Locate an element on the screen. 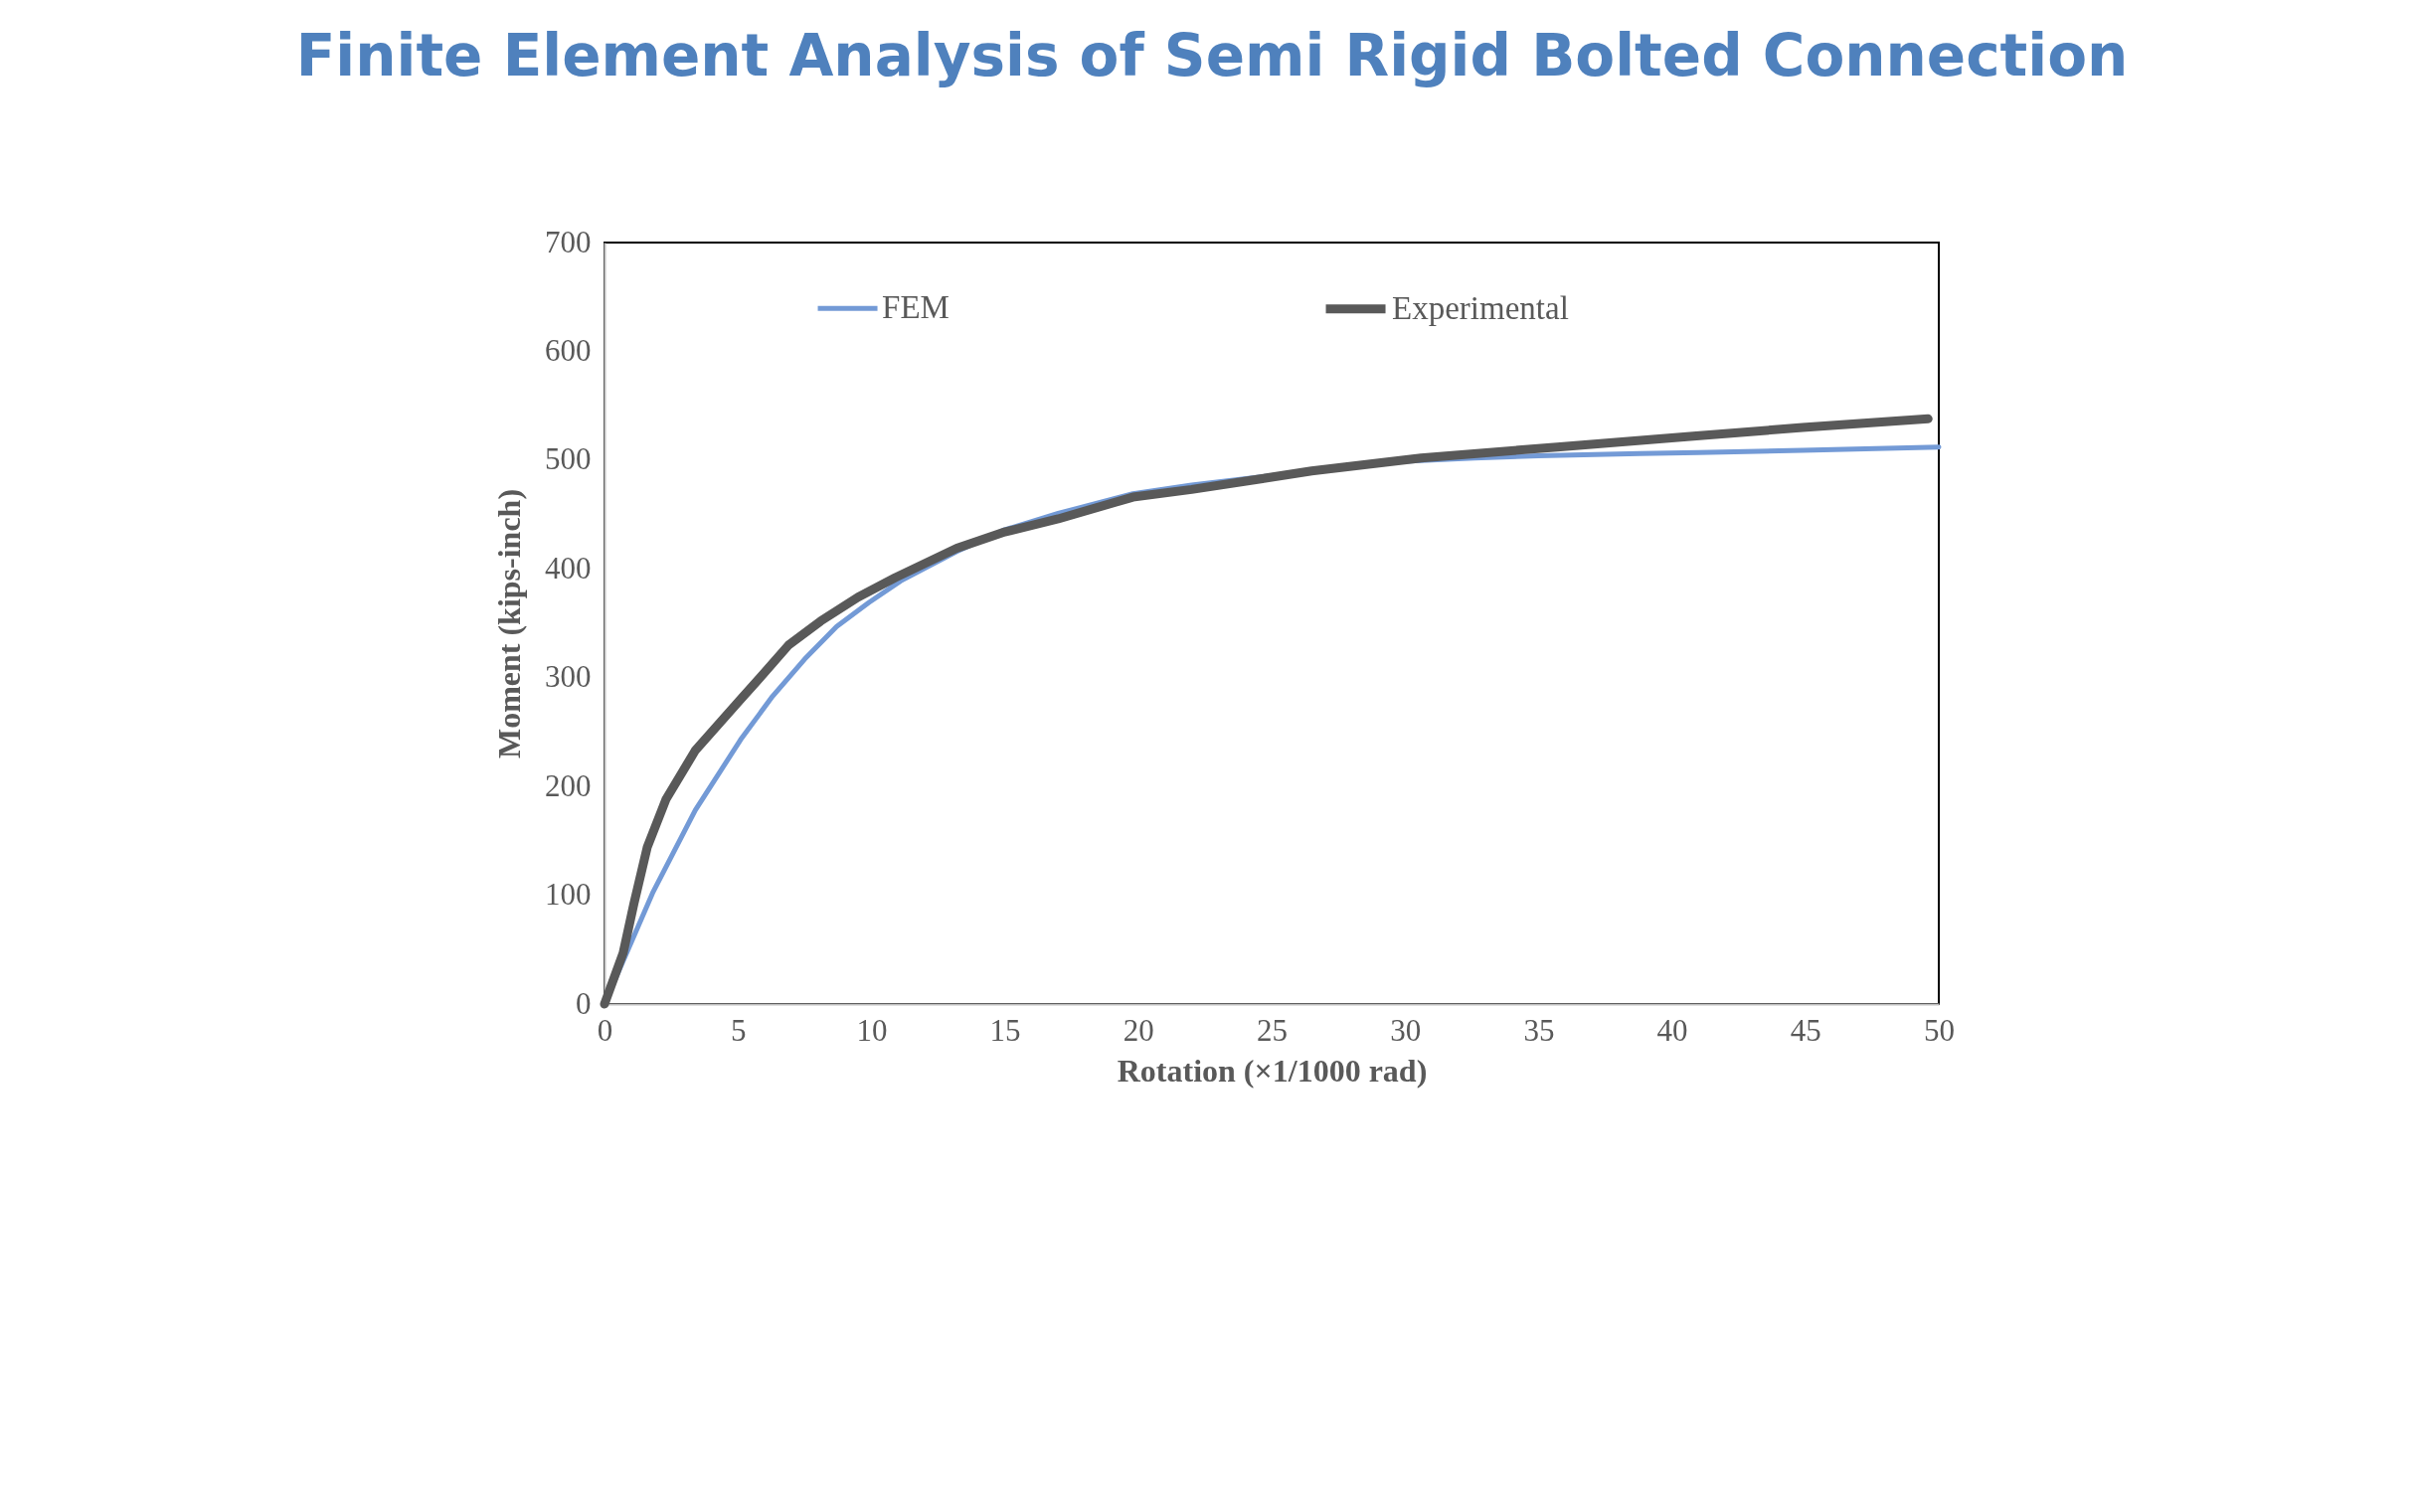 This screenshot has height=1512, width=2421. x-tick-label: 50 is located at coordinates (1939, 1030).